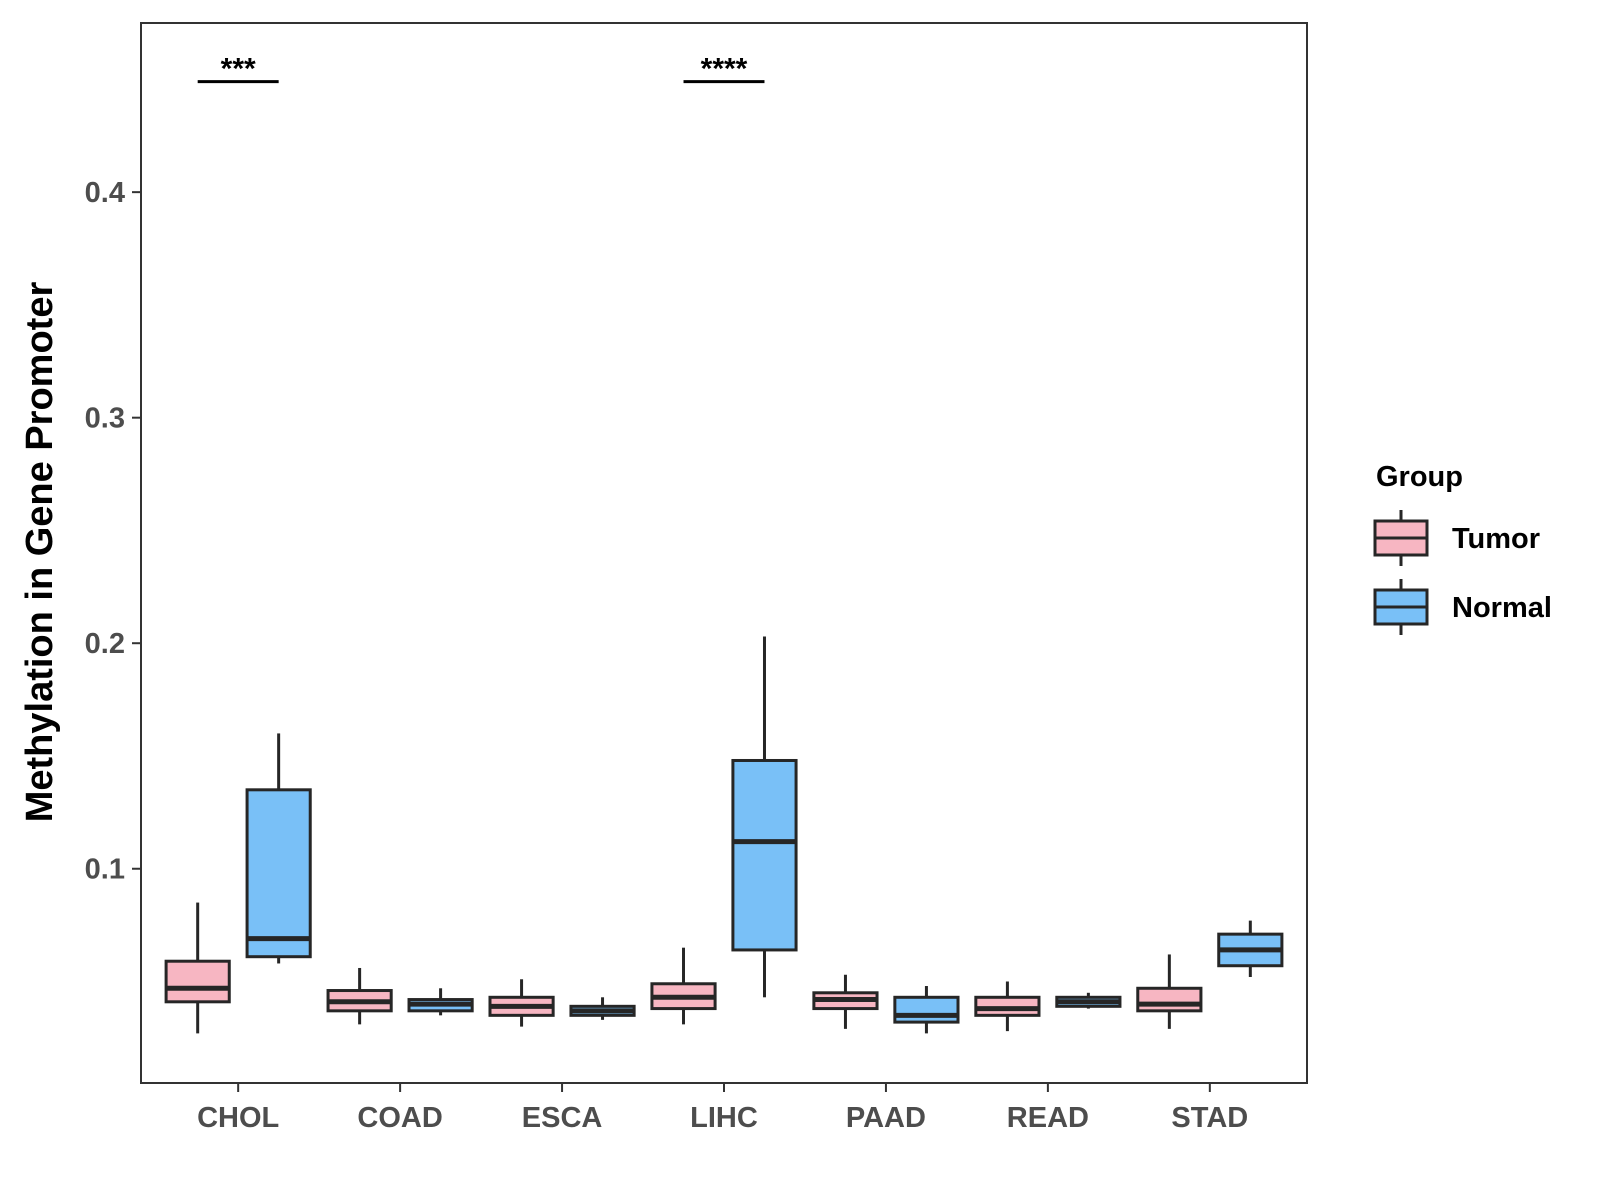  I want to click on legend-title: Group, so click(1419, 477).